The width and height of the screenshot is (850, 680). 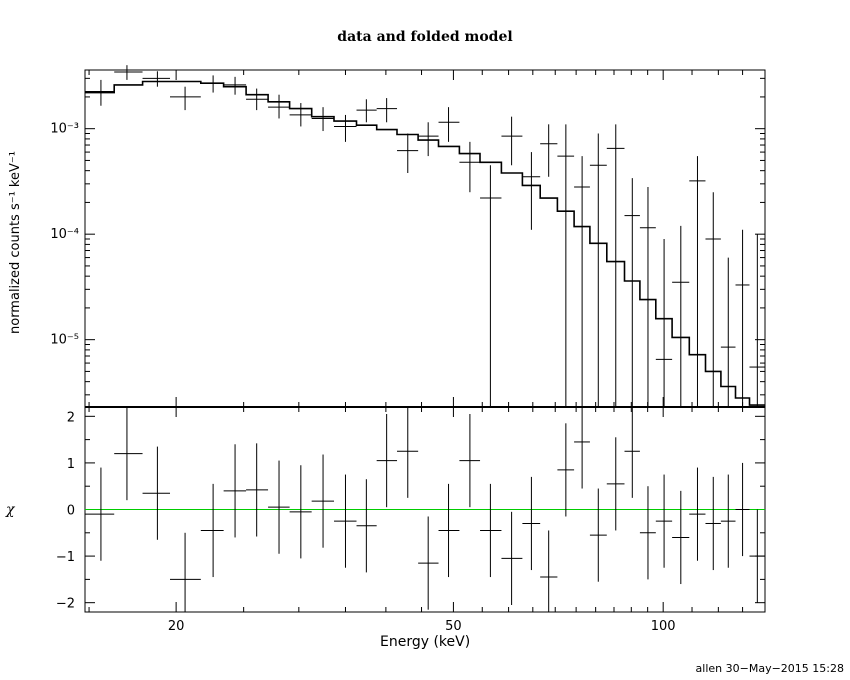 What do you see at coordinates (64, 340) in the screenshot?
I see `y-tick-label: 10⁻⁵` at bounding box center [64, 340].